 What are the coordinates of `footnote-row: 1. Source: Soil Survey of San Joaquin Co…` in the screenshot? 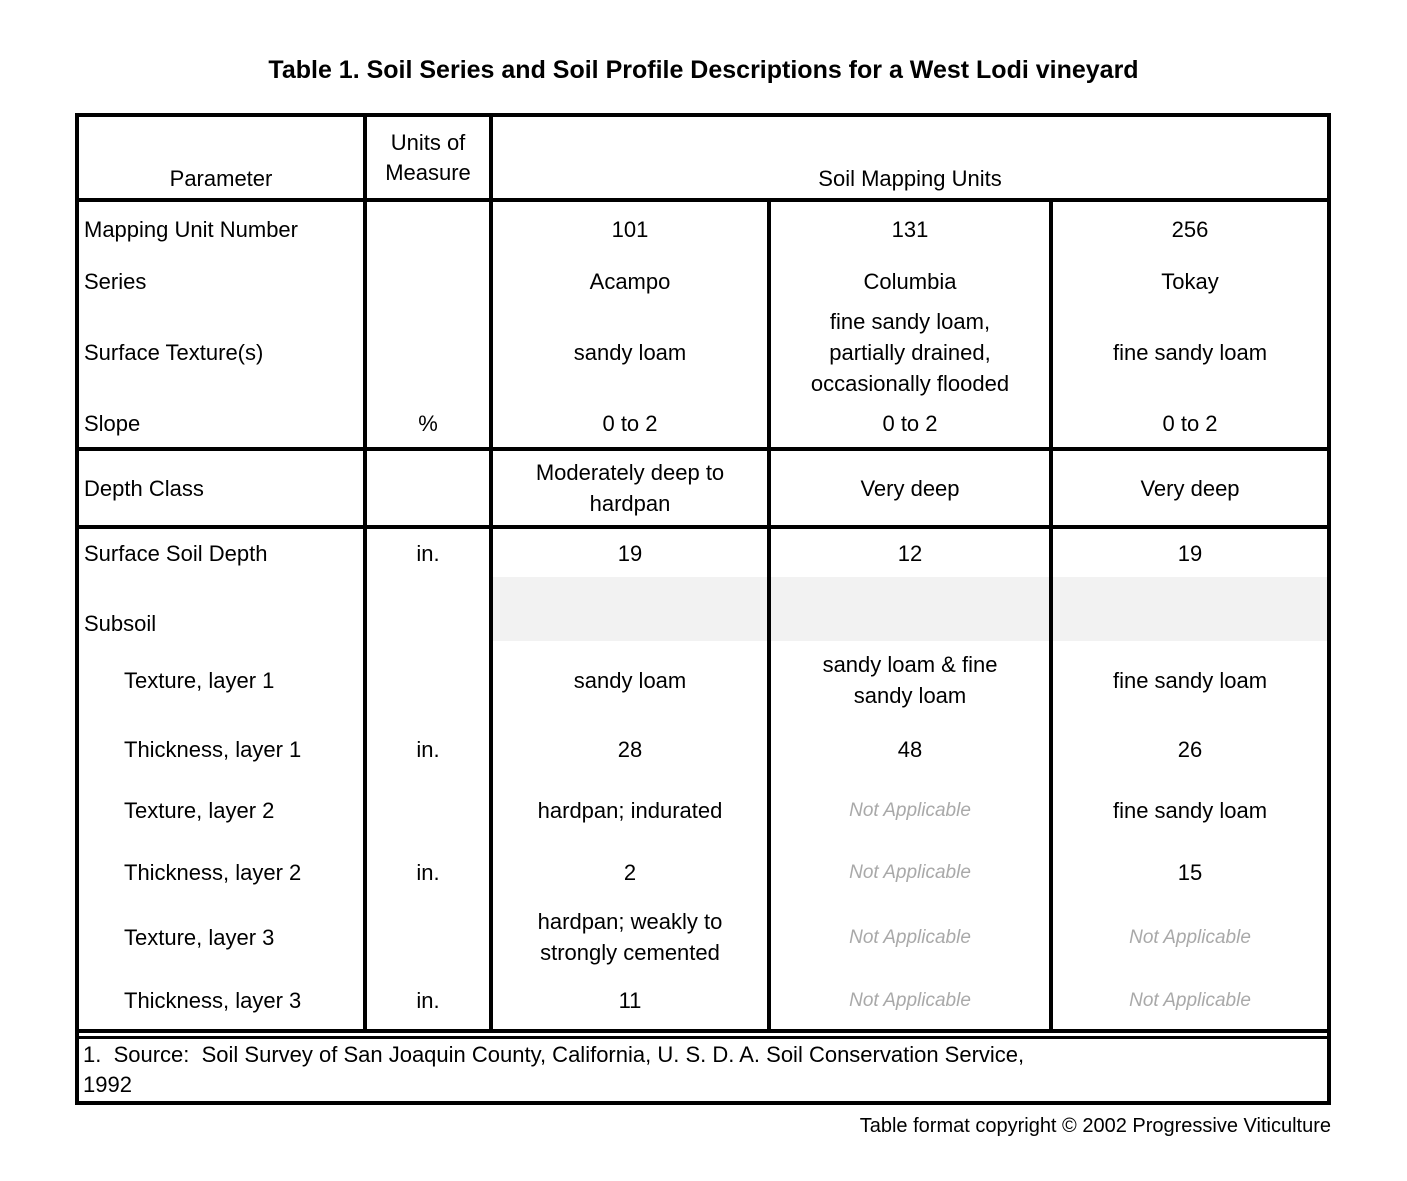 It's located at (703, 1068).